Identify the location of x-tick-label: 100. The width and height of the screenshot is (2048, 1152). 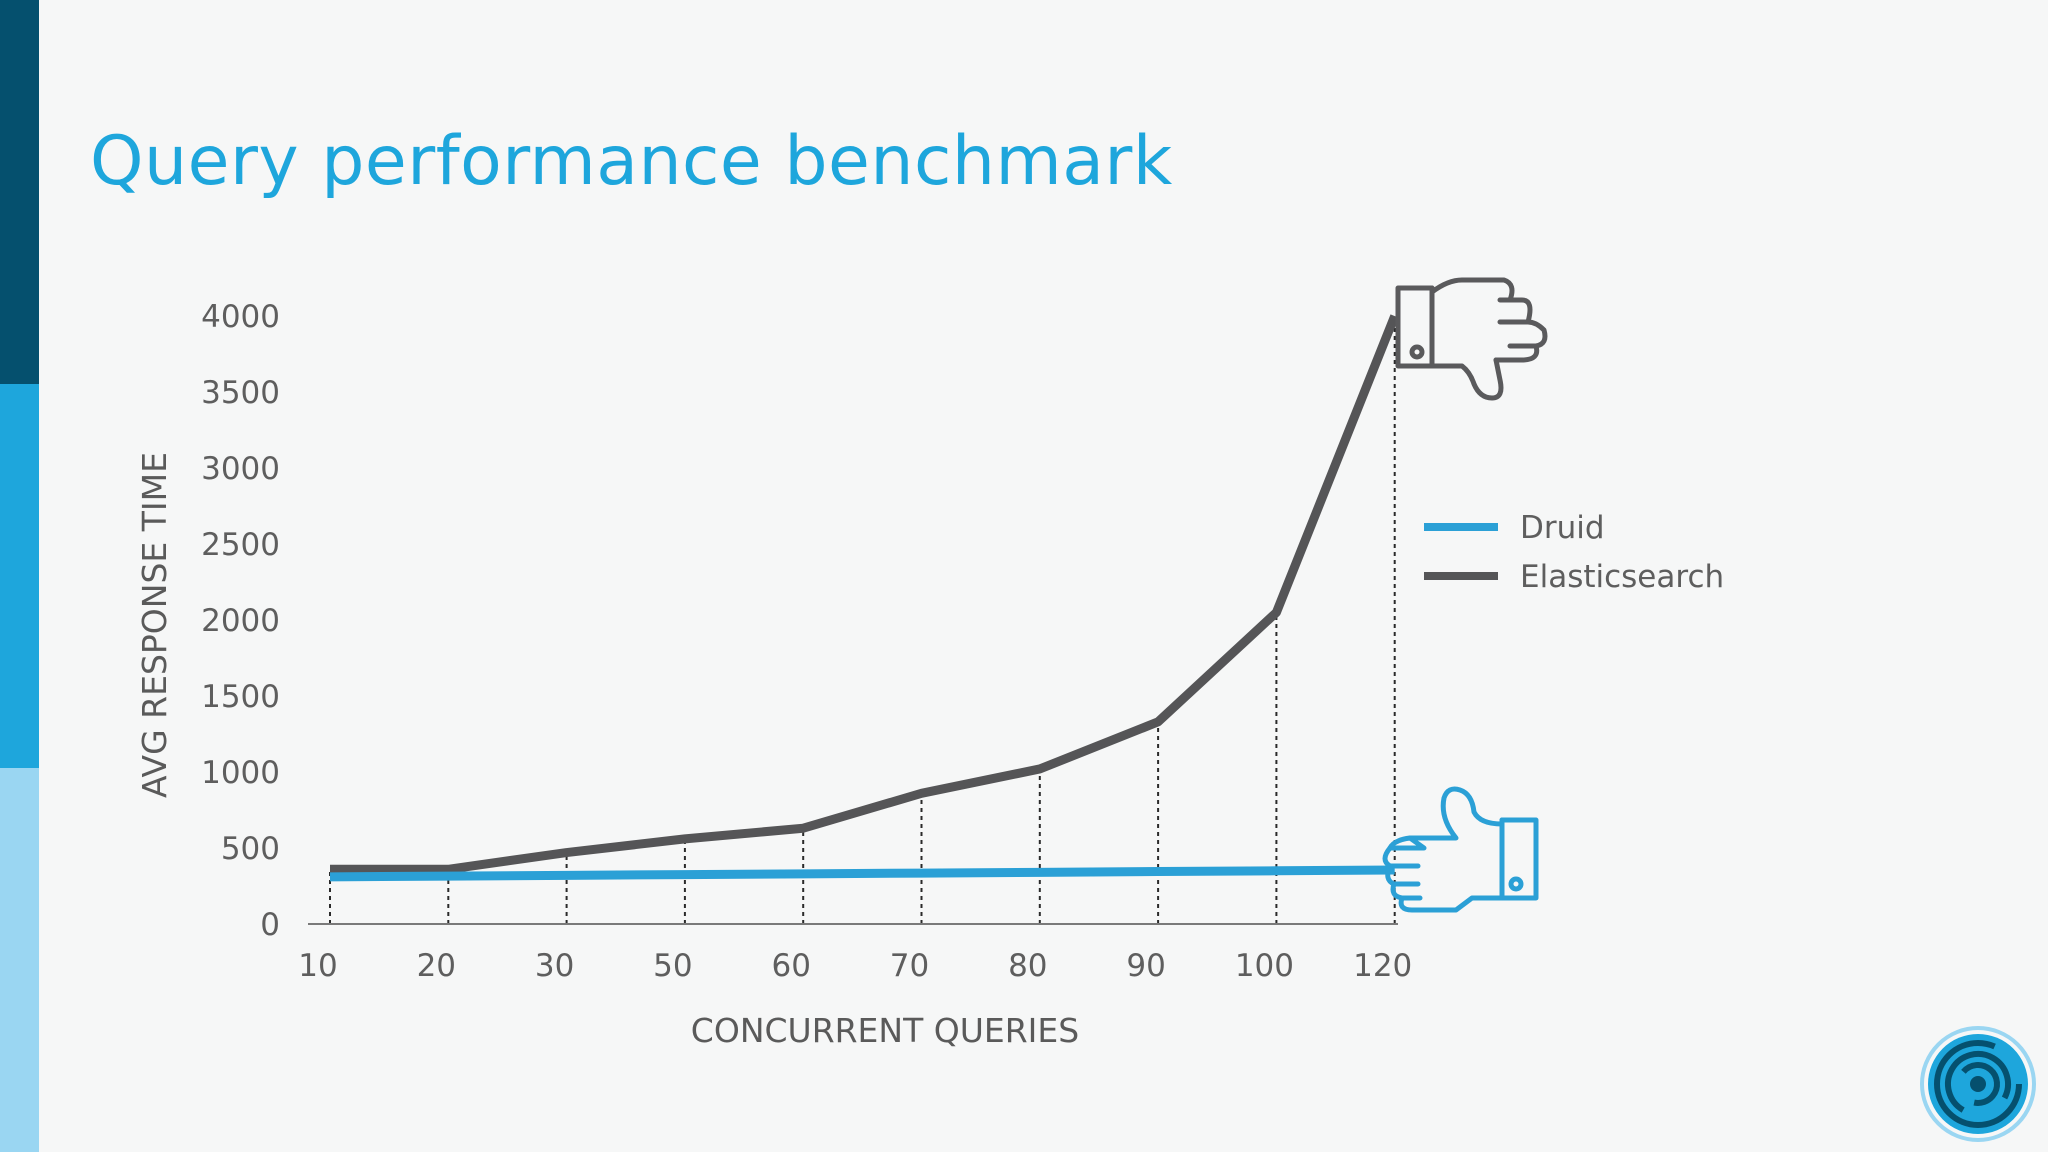
(1264, 966).